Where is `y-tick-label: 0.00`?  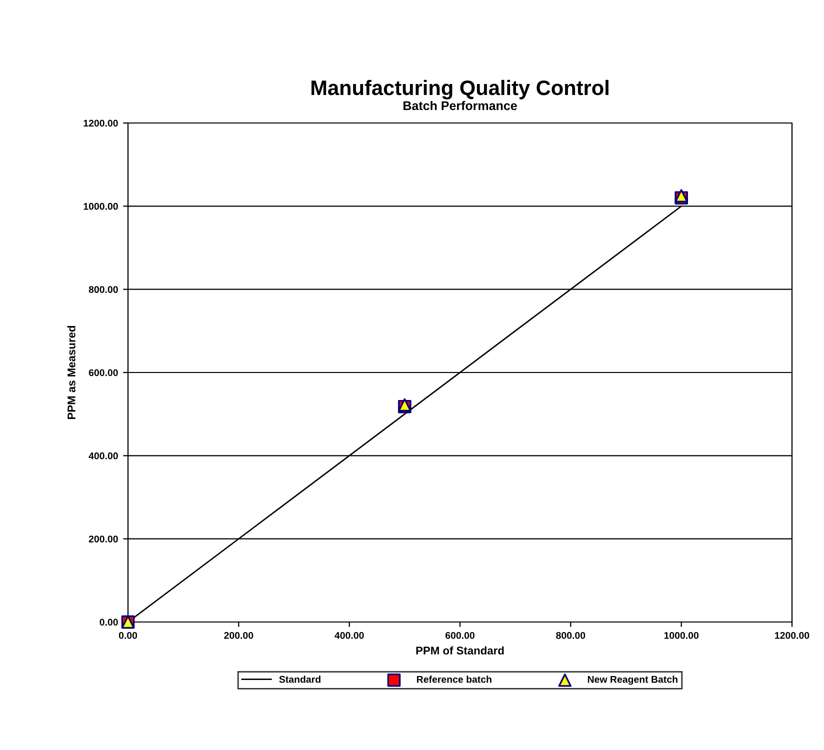
y-tick-label: 0.00 is located at coordinates (109, 622).